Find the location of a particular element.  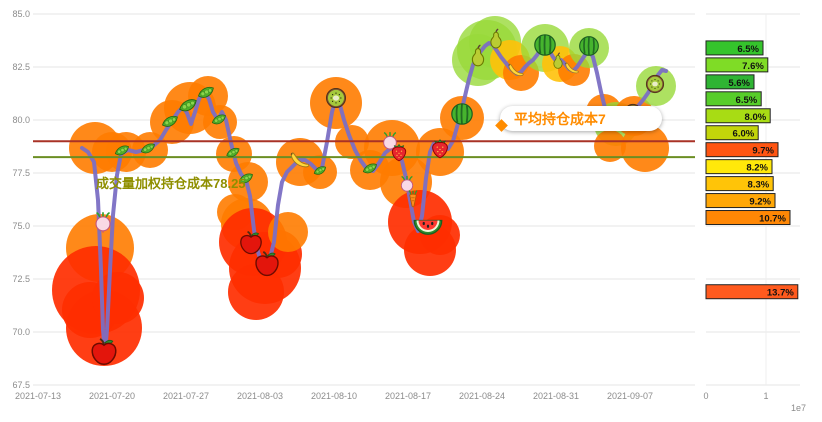

avg-cost-tooltip: 平均持仓成本7 is located at coordinates (578, 119).